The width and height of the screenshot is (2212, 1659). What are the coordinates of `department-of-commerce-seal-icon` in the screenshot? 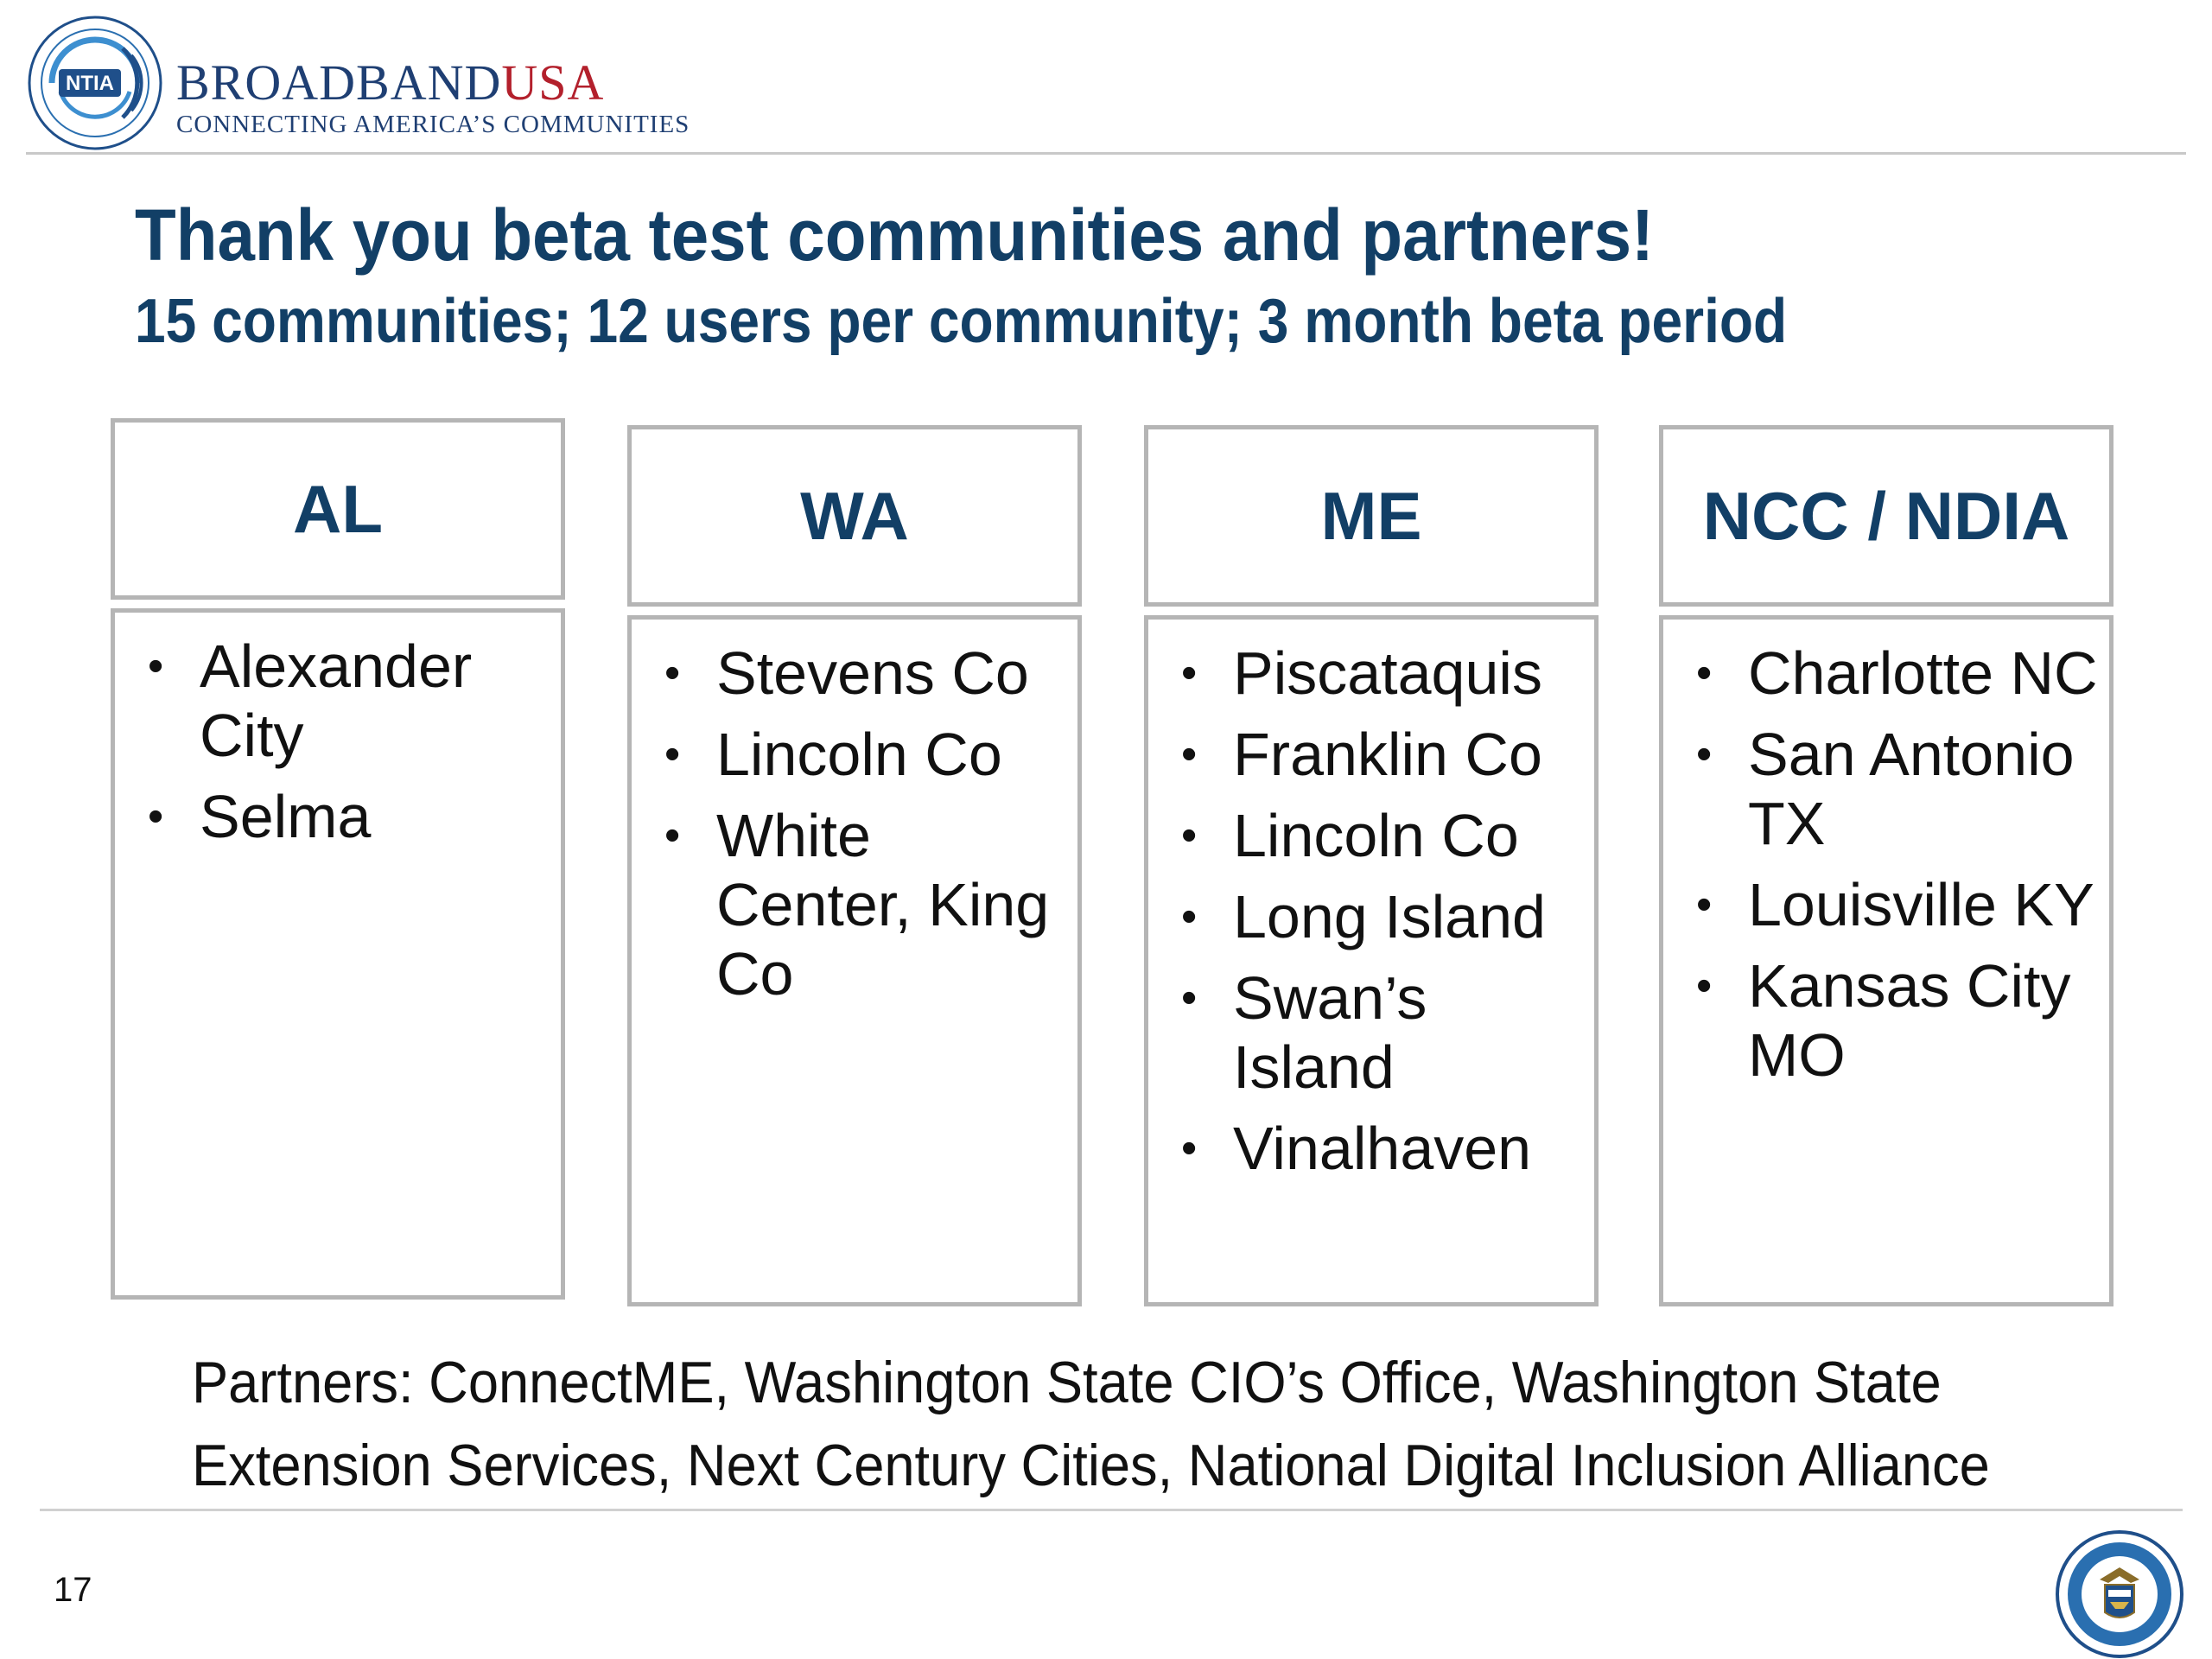 It's located at (2119, 1594).